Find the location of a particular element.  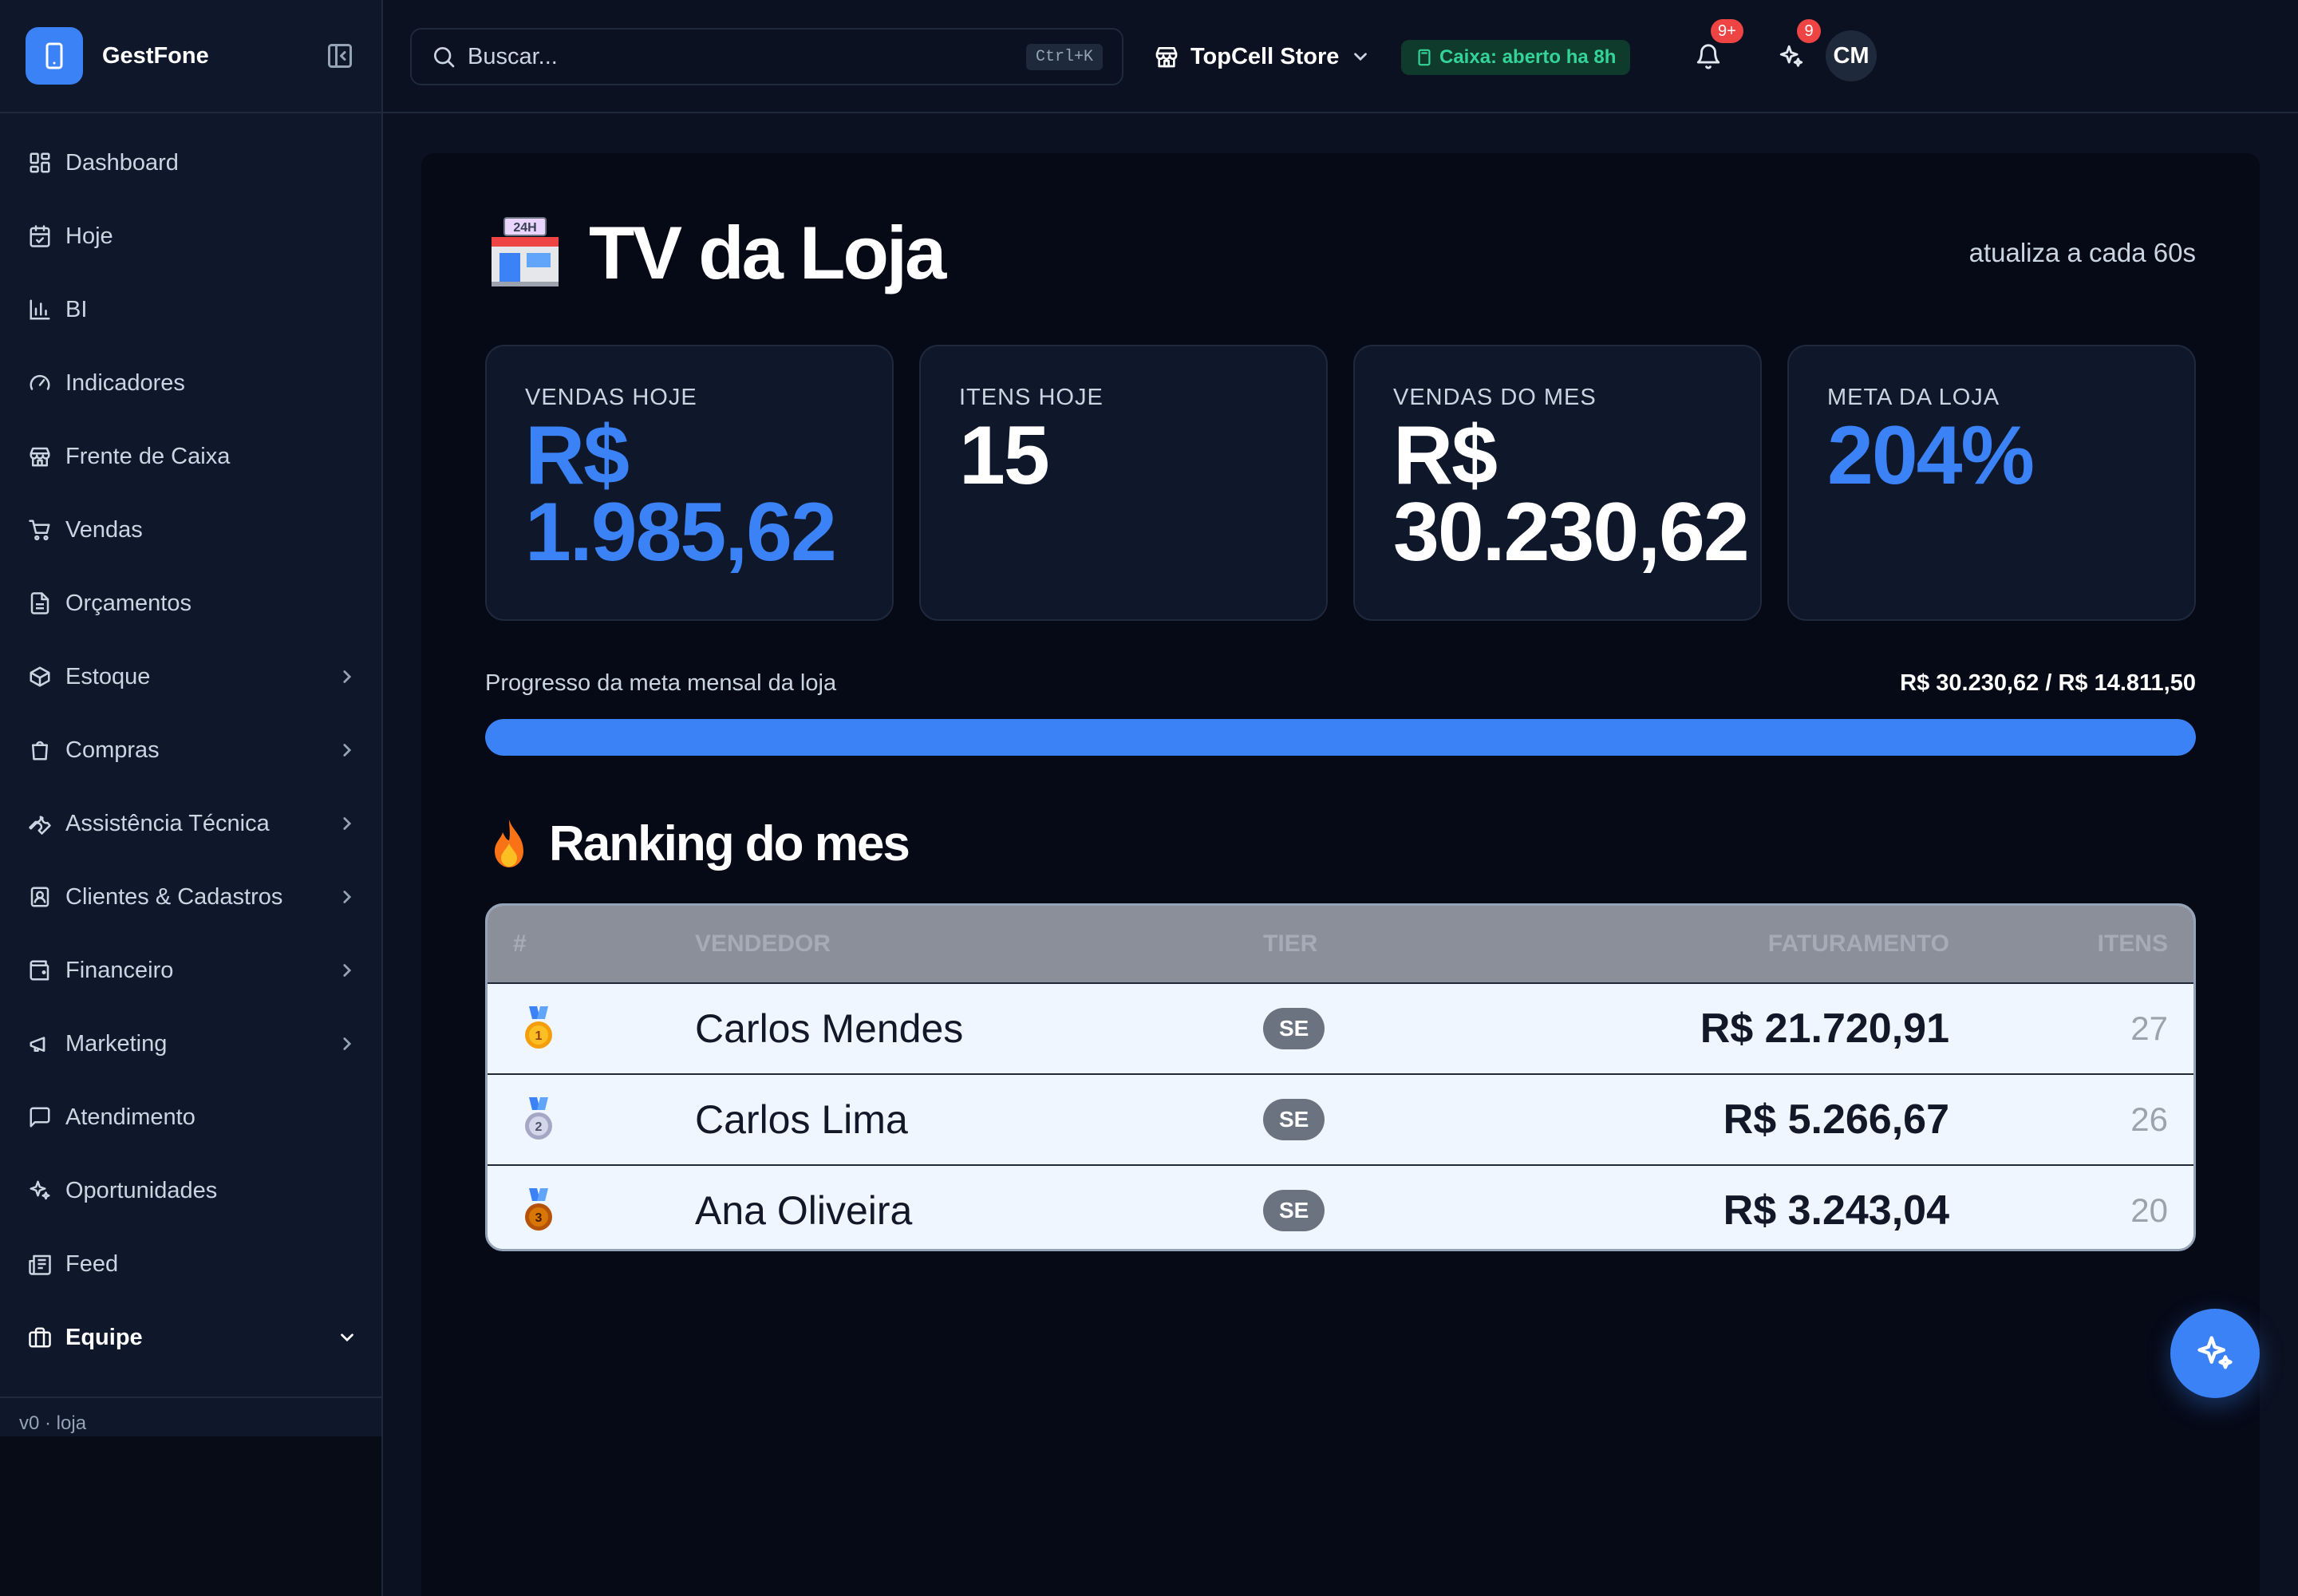

megaphone-icon is located at coordinates (40, 1044).